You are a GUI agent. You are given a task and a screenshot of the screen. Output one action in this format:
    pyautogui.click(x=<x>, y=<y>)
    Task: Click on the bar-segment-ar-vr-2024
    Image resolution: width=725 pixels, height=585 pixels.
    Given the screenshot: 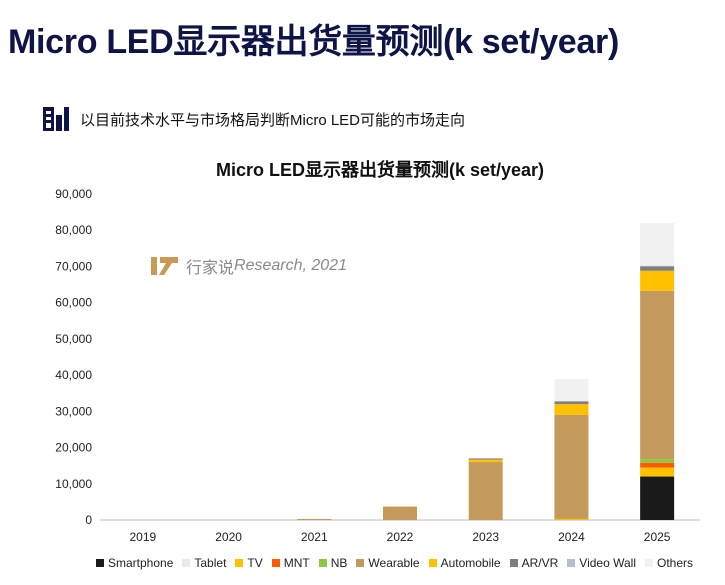 What is the action you would take?
    pyautogui.click(x=571, y=403)
    